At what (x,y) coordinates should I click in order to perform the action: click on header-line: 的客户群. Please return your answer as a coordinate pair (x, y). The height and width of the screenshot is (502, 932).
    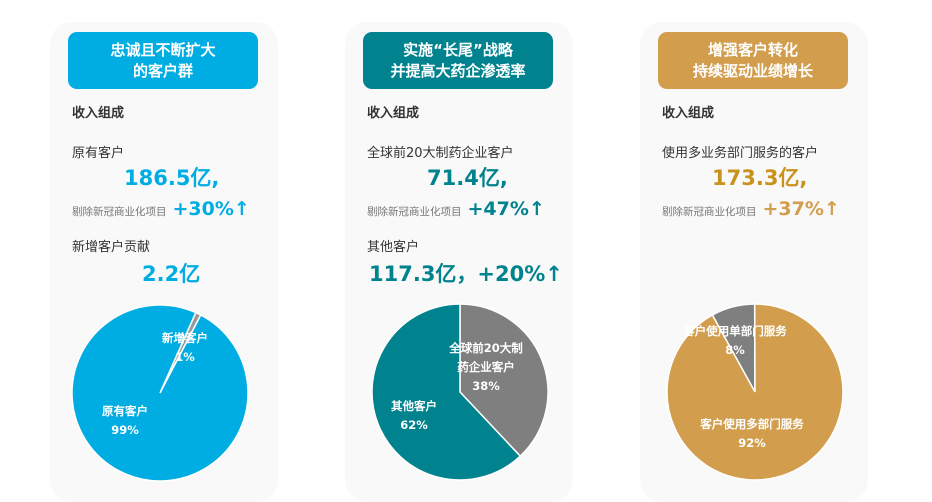
    Looking at the image, I should click on (162, 70).